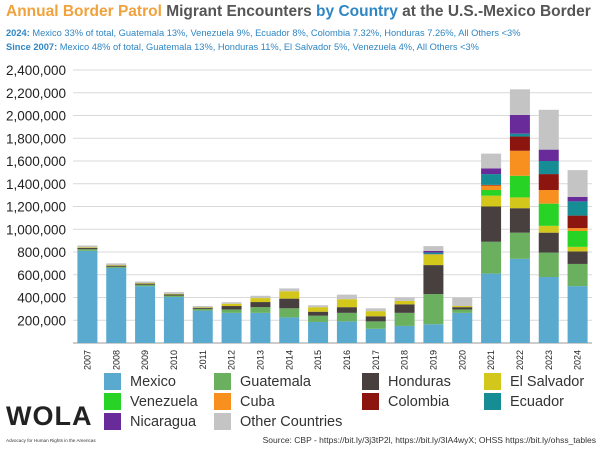  I want to click on legend-label: El Salvador, so click(547, 381).